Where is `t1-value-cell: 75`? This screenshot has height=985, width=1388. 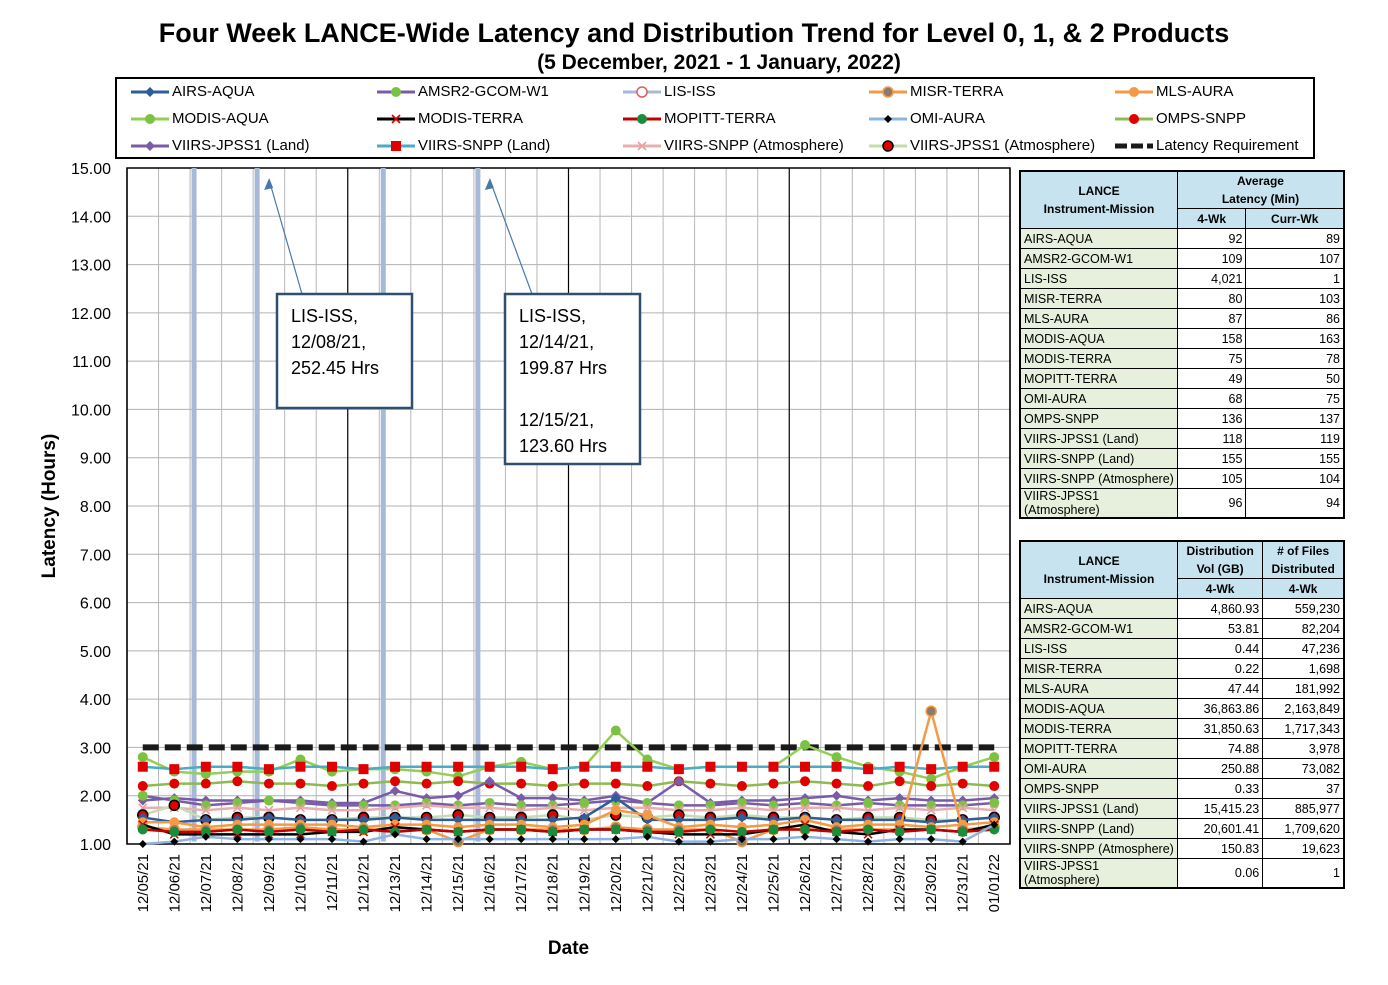
t1-value-cell: 75 is located at coordinates (1211, 358).